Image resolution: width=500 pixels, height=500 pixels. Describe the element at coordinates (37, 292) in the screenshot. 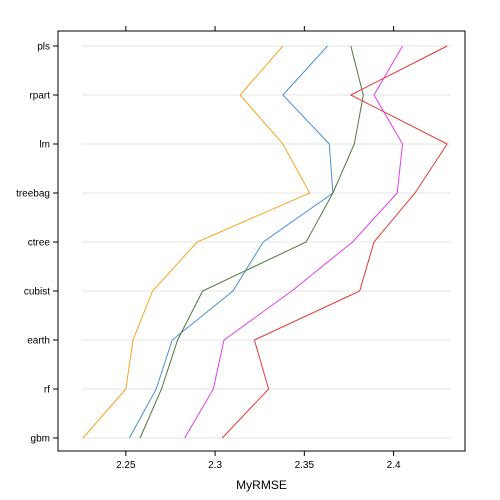

I see `y-tick-label-cubist: cubist` at that location.